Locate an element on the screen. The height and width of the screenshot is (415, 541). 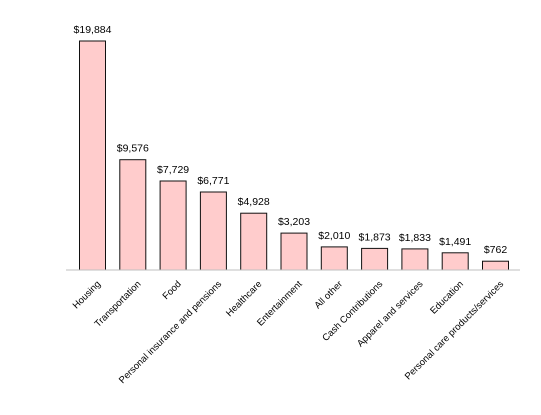
data-label-9: $1,491 is located at coordinates (455, 242).